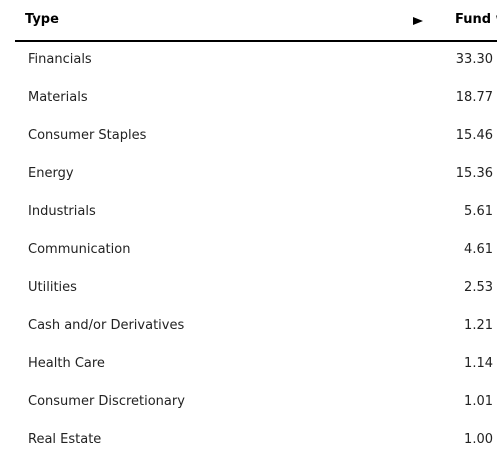 Image resolution: width=497 pixels, height=460 pixels. What do you see at coordinates (478, 249) in the screenshot?
I see `weight-cell: 4.61` at bounding box center [478, 249].